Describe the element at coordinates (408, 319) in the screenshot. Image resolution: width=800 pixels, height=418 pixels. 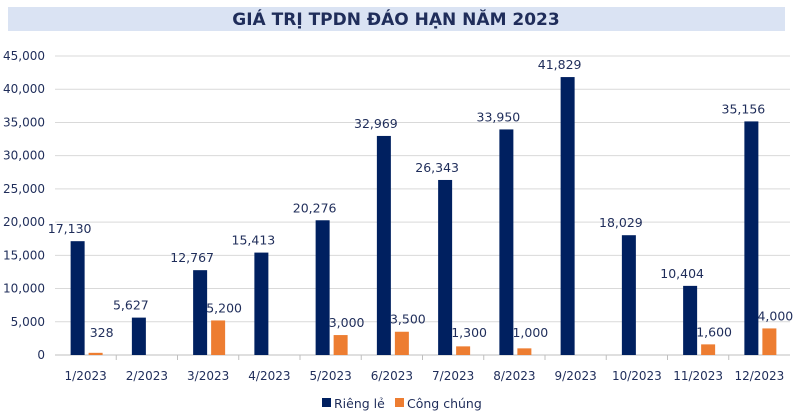
I see `data-label: 3,500` at that location.